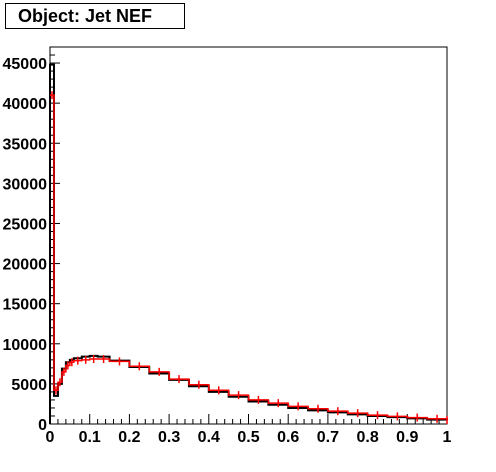 The width and height of the screenshot is (496, 472). Describe the element at coordinates (129, 437) in the screenshot. I see `x-tick-label: 0.2` at that location.